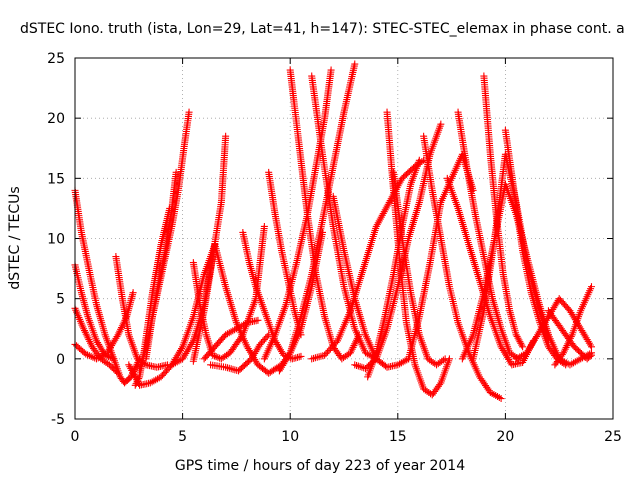 The width and height of the screenshot is (640, 480). I want to click on y-tick-label: 15, so click(56, 179).